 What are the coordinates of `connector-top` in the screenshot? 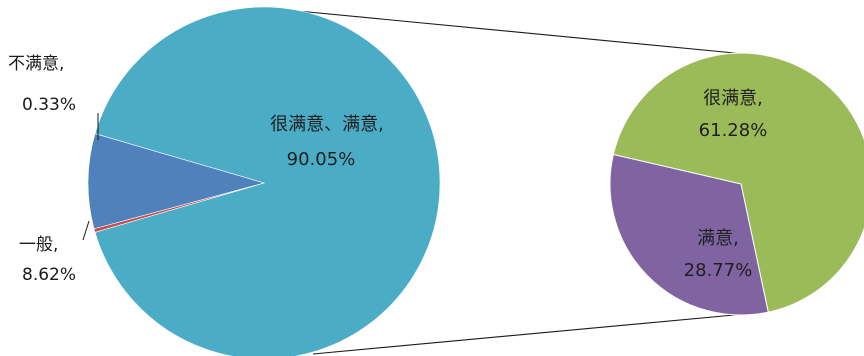 It's located at (511, 31).